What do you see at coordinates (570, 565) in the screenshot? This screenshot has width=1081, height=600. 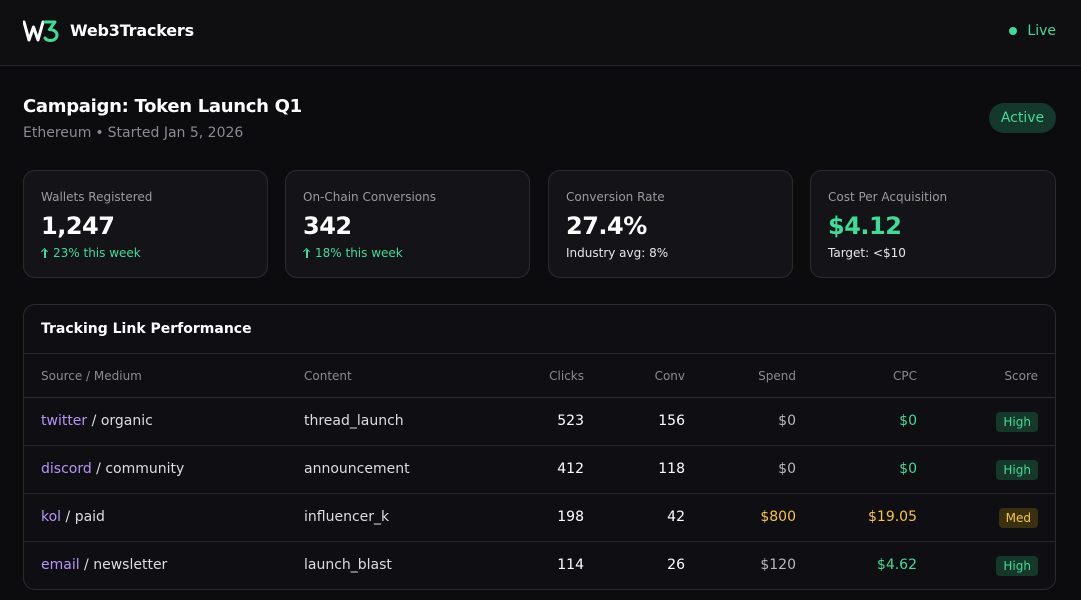 I see `clicks-cell: 114` at bounding box center [570, 565].